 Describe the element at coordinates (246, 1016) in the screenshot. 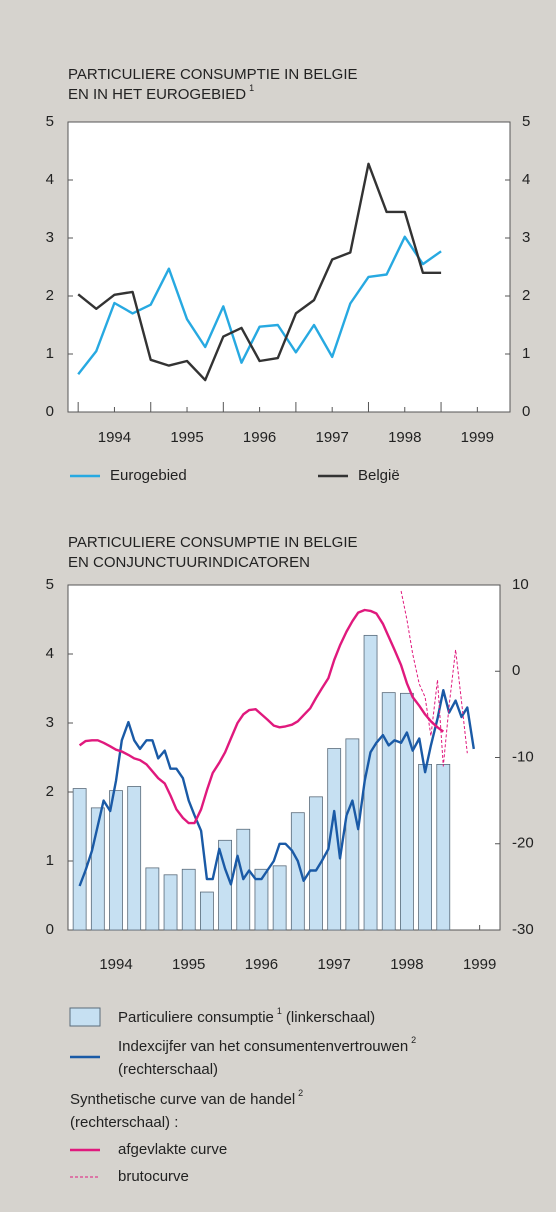

I see `legend-label: Particuliere consumptie 1 (linkerschaal)` at that location.